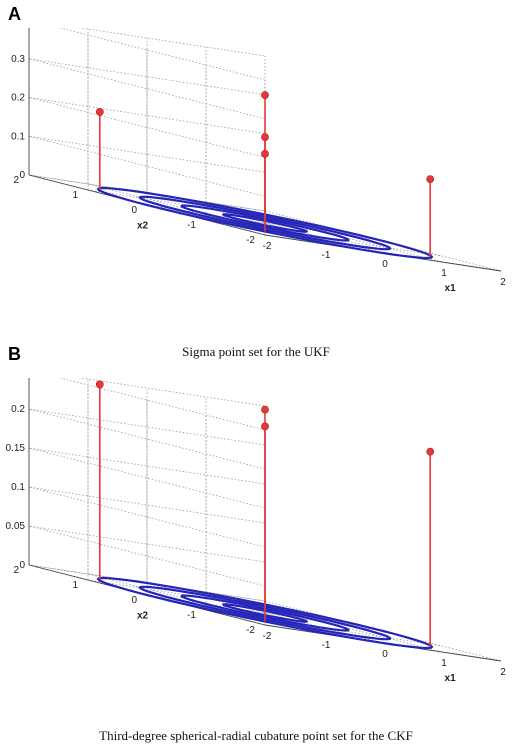 Image resolution: width=512 pixels, height=756 pixels. I want to click on z-tick-label: 0.05, so click(16, 526).